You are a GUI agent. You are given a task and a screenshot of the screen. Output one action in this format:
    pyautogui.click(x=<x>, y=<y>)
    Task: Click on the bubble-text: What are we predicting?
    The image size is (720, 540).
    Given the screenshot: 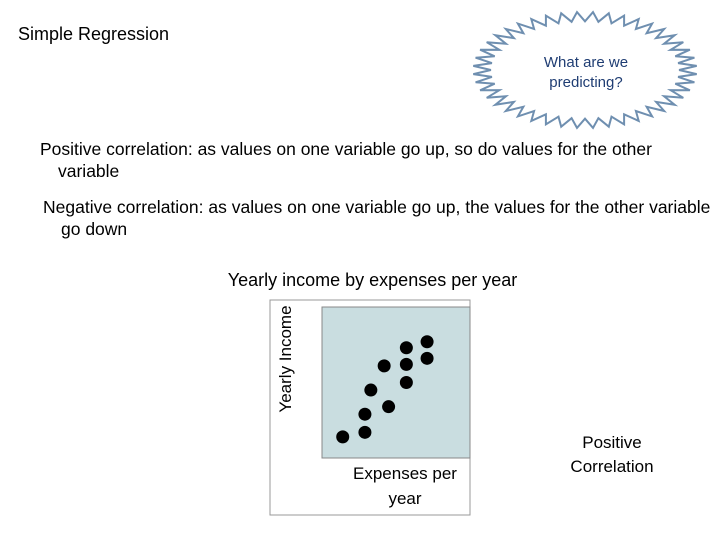 What is the action you would take?
    pyautogui.click(x=586, y=72)
    